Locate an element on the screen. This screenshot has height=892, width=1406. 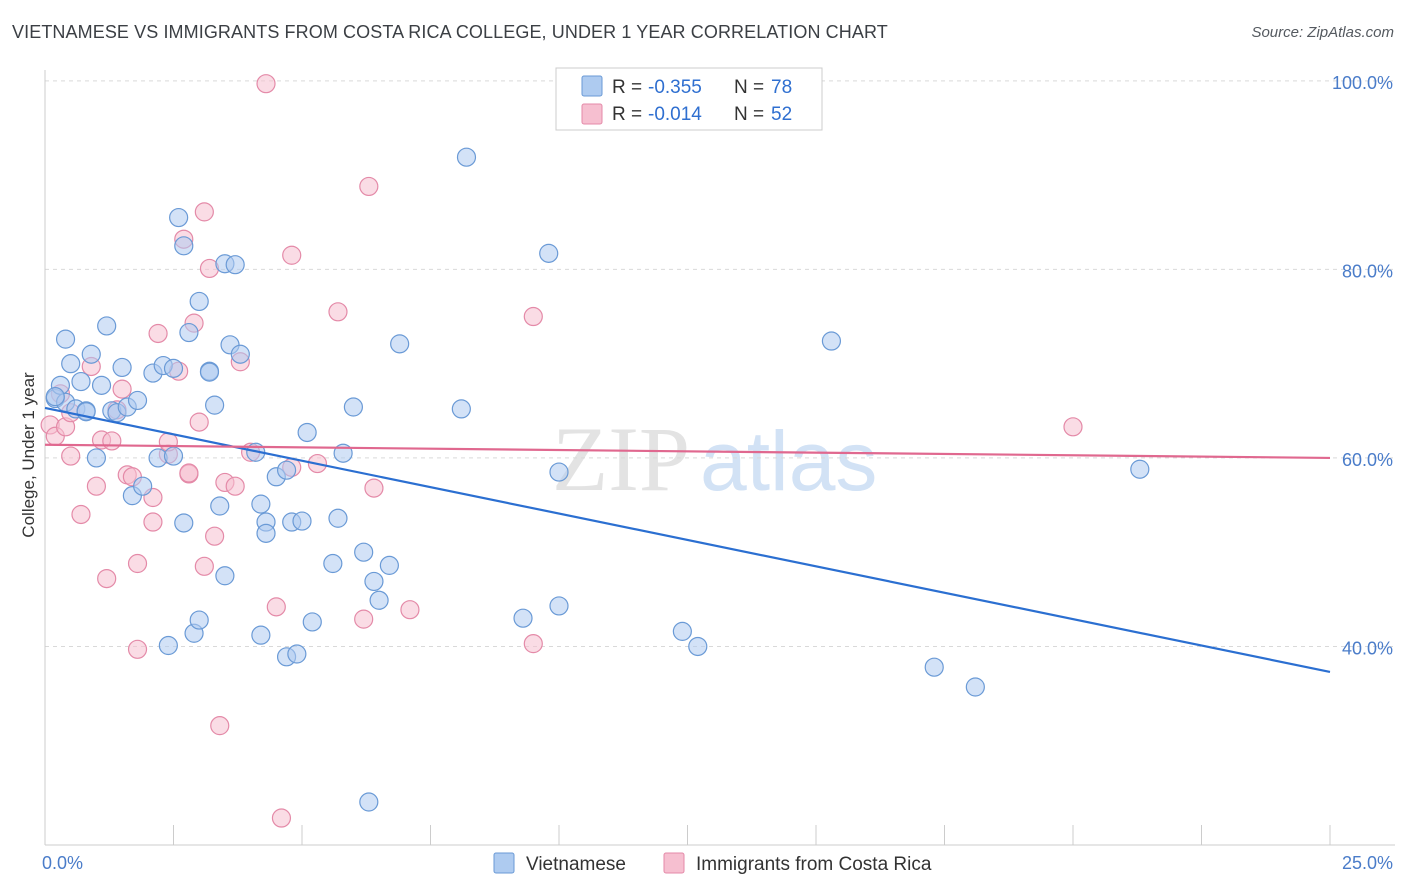
legend-r-label: R = is located at coordinates (627, 87).